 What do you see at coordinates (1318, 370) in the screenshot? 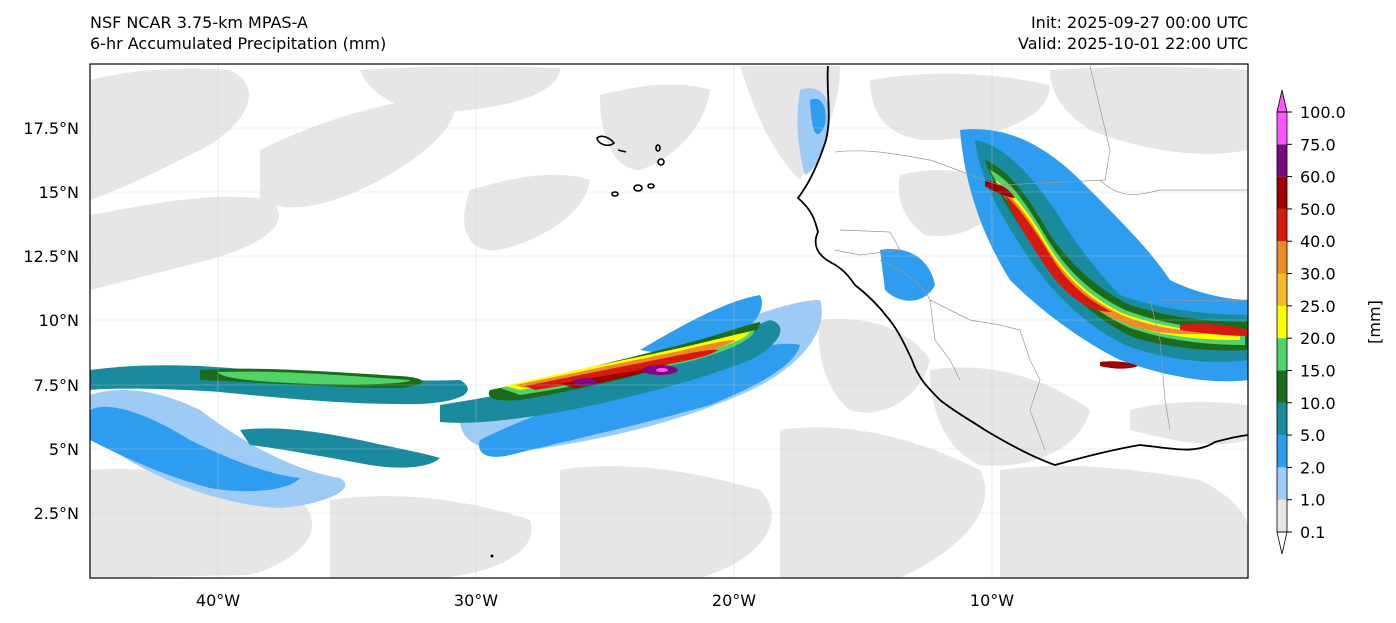
I see `colorbar-level-label: 15.0` at bounding box center [1318, 370].